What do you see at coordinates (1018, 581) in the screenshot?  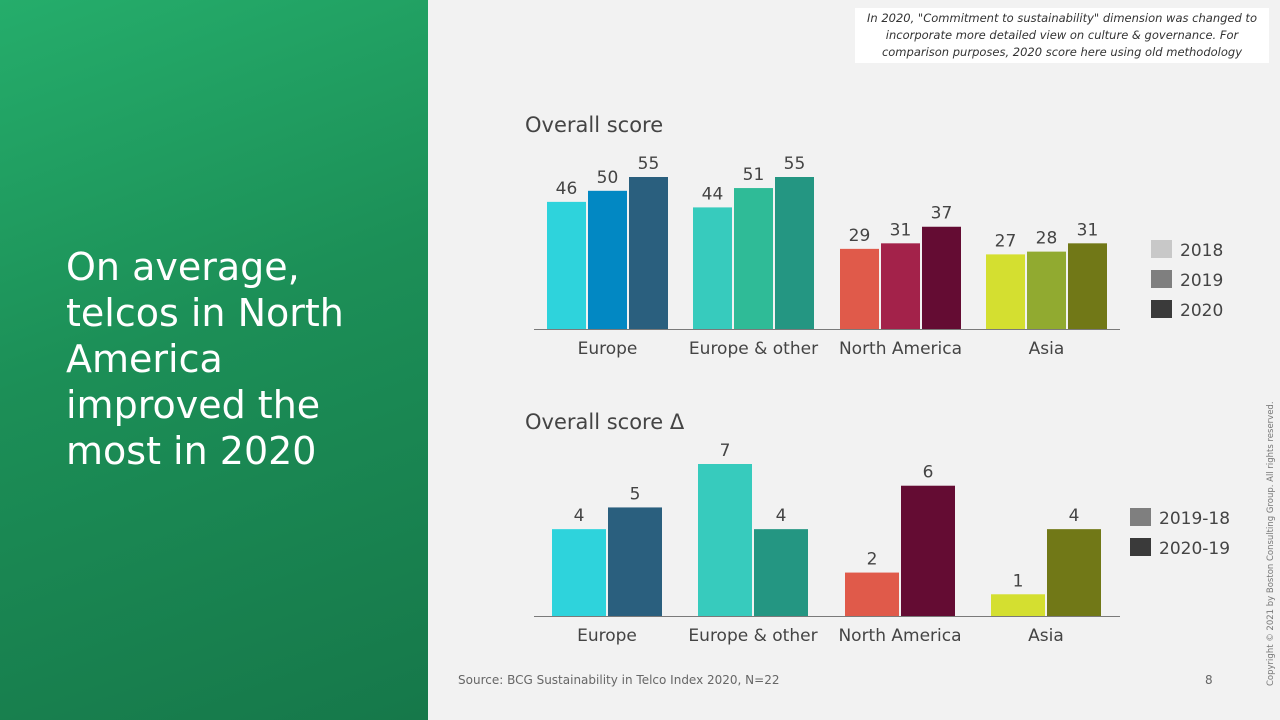 I see `data-label: 1` at bounding box center [1018, 581].